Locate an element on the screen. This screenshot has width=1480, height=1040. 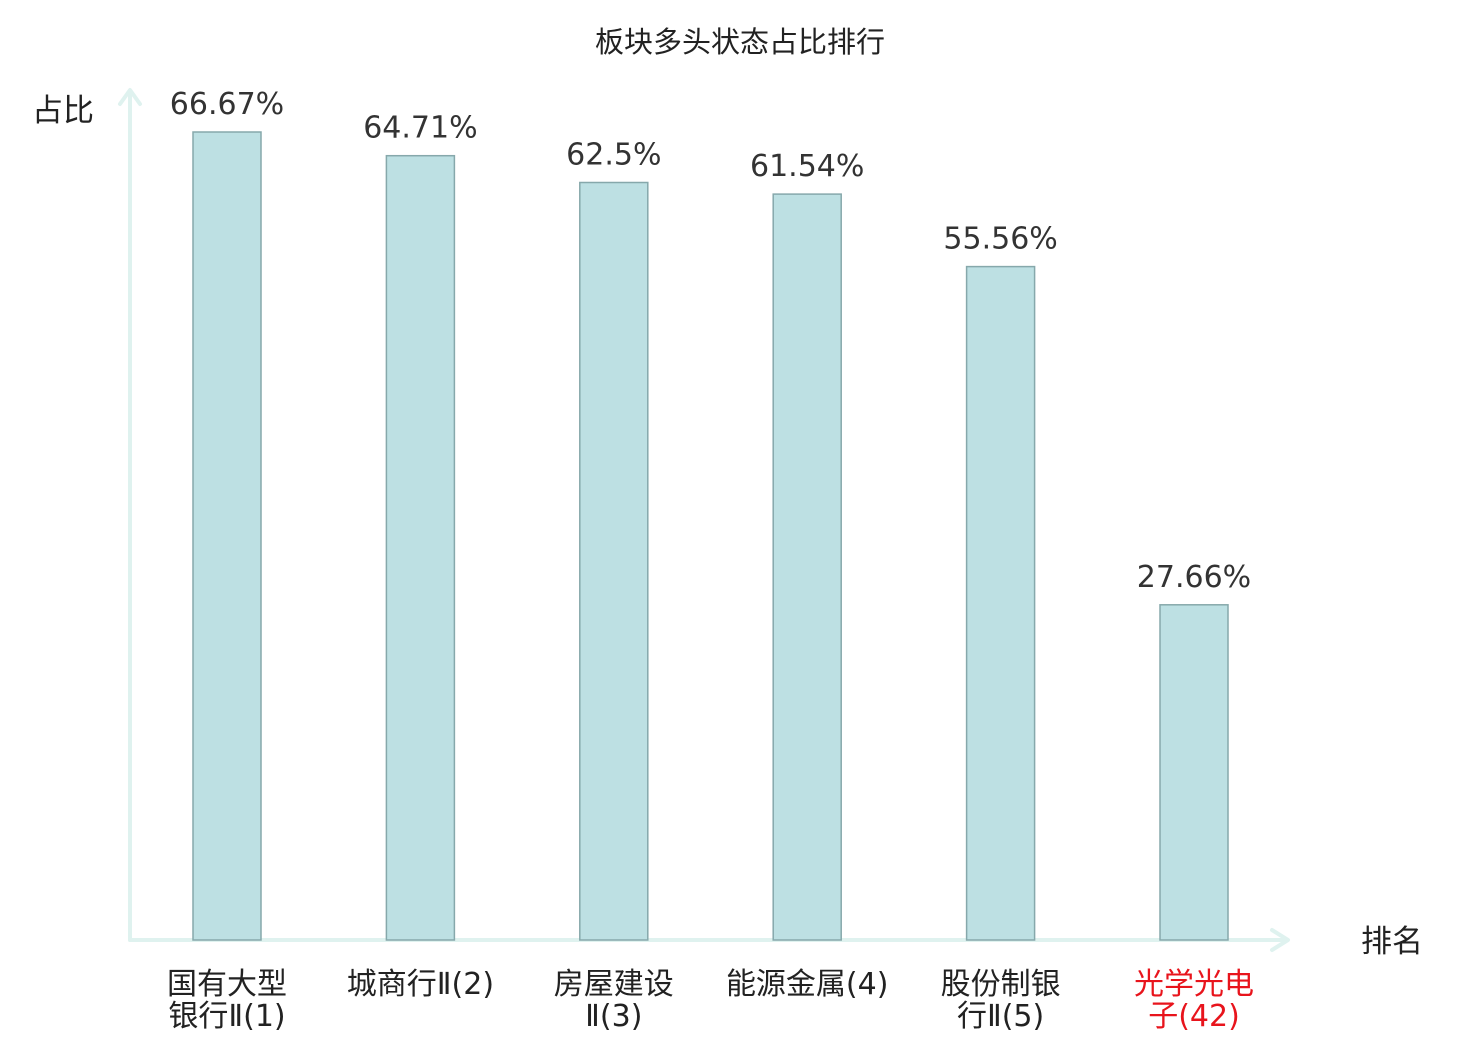
x-axis-arrow is located at coordinates (1280, 940).